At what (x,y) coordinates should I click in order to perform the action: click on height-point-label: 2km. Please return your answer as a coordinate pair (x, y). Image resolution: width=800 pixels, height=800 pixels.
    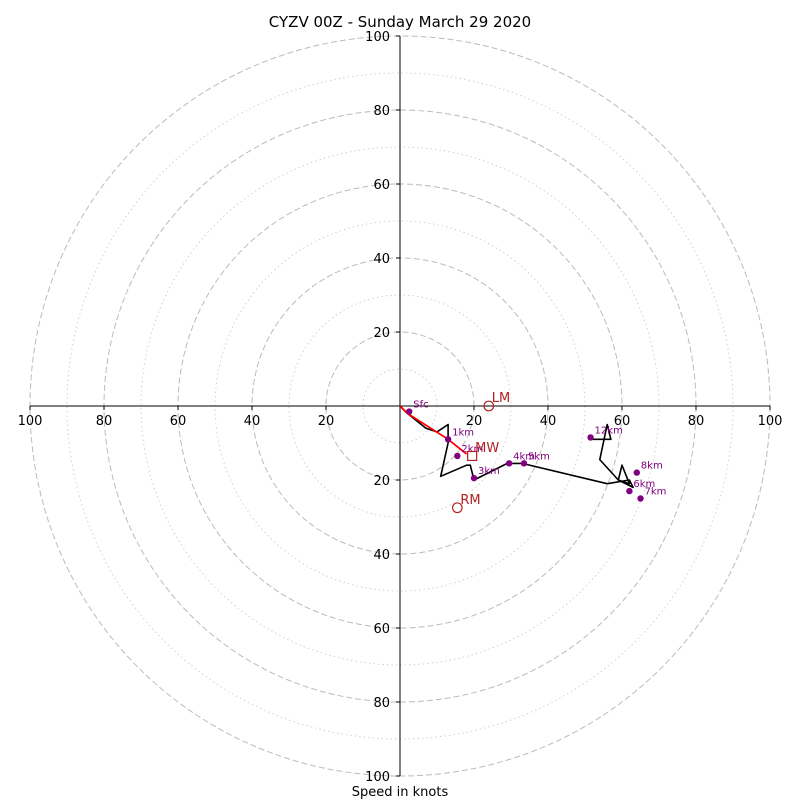
    Looking at the image, I should click on (472, 449).